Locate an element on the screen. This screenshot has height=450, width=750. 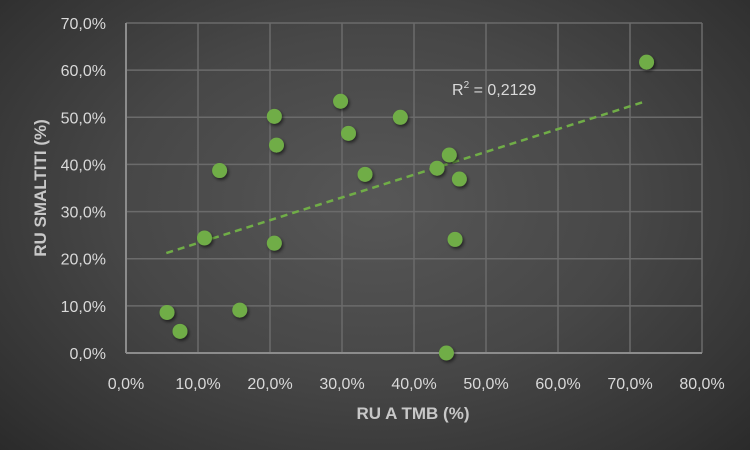
y-tick-label: 40,0% is located at coordinates (83, 165).